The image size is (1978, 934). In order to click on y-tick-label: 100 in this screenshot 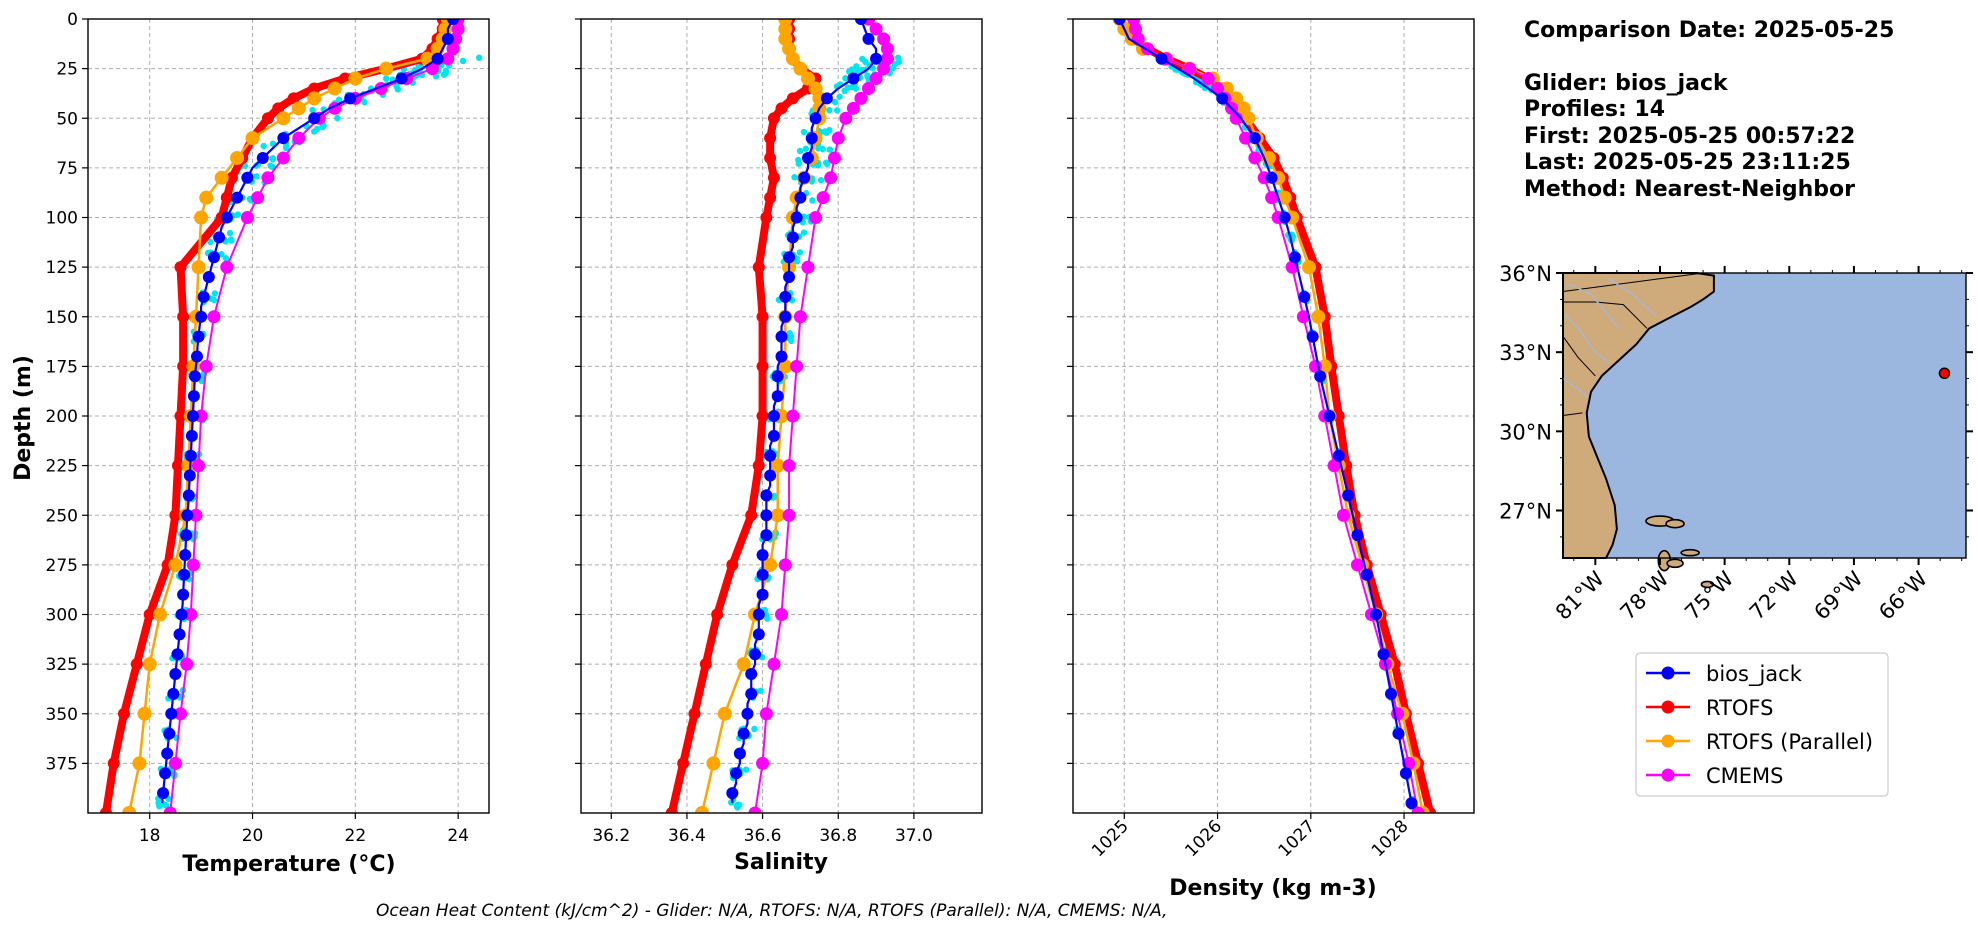, I will do `click(62, 219)`.